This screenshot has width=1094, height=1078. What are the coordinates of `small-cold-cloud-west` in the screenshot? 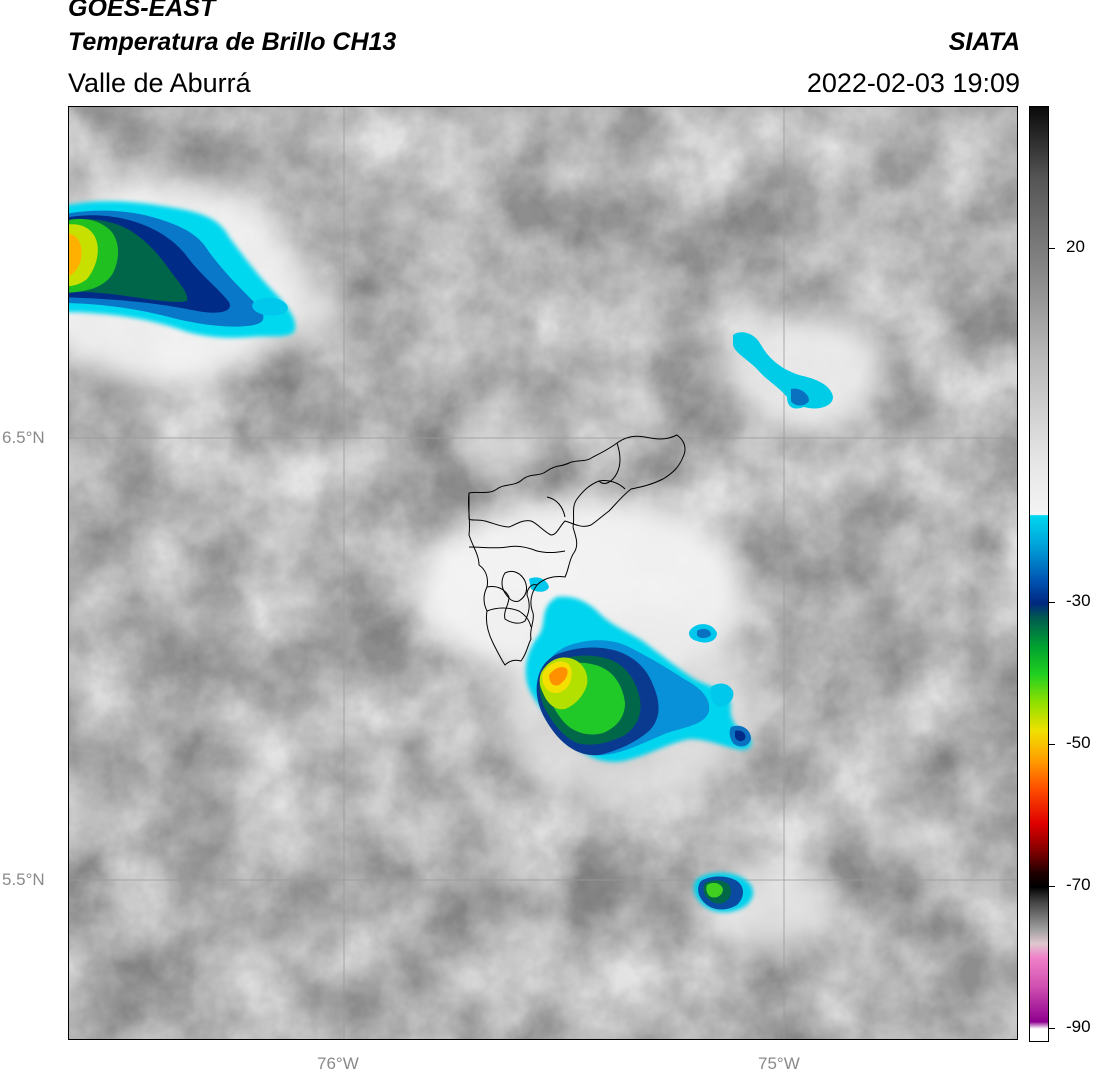 It's located at (270, 306).